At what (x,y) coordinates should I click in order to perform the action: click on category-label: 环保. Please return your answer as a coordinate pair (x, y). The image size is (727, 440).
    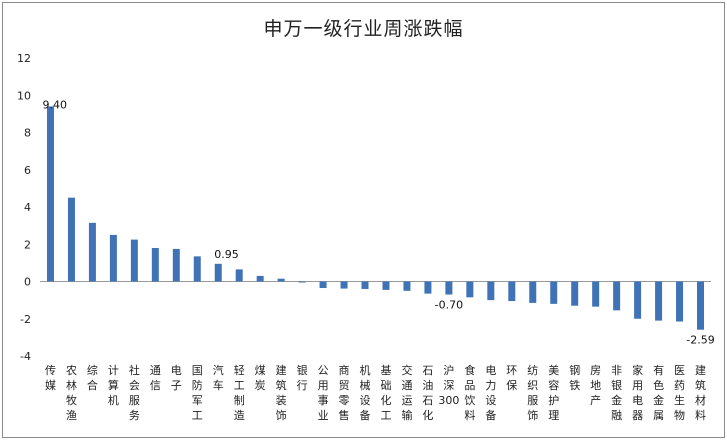
    Looking at the image, I should click on (511, 378).